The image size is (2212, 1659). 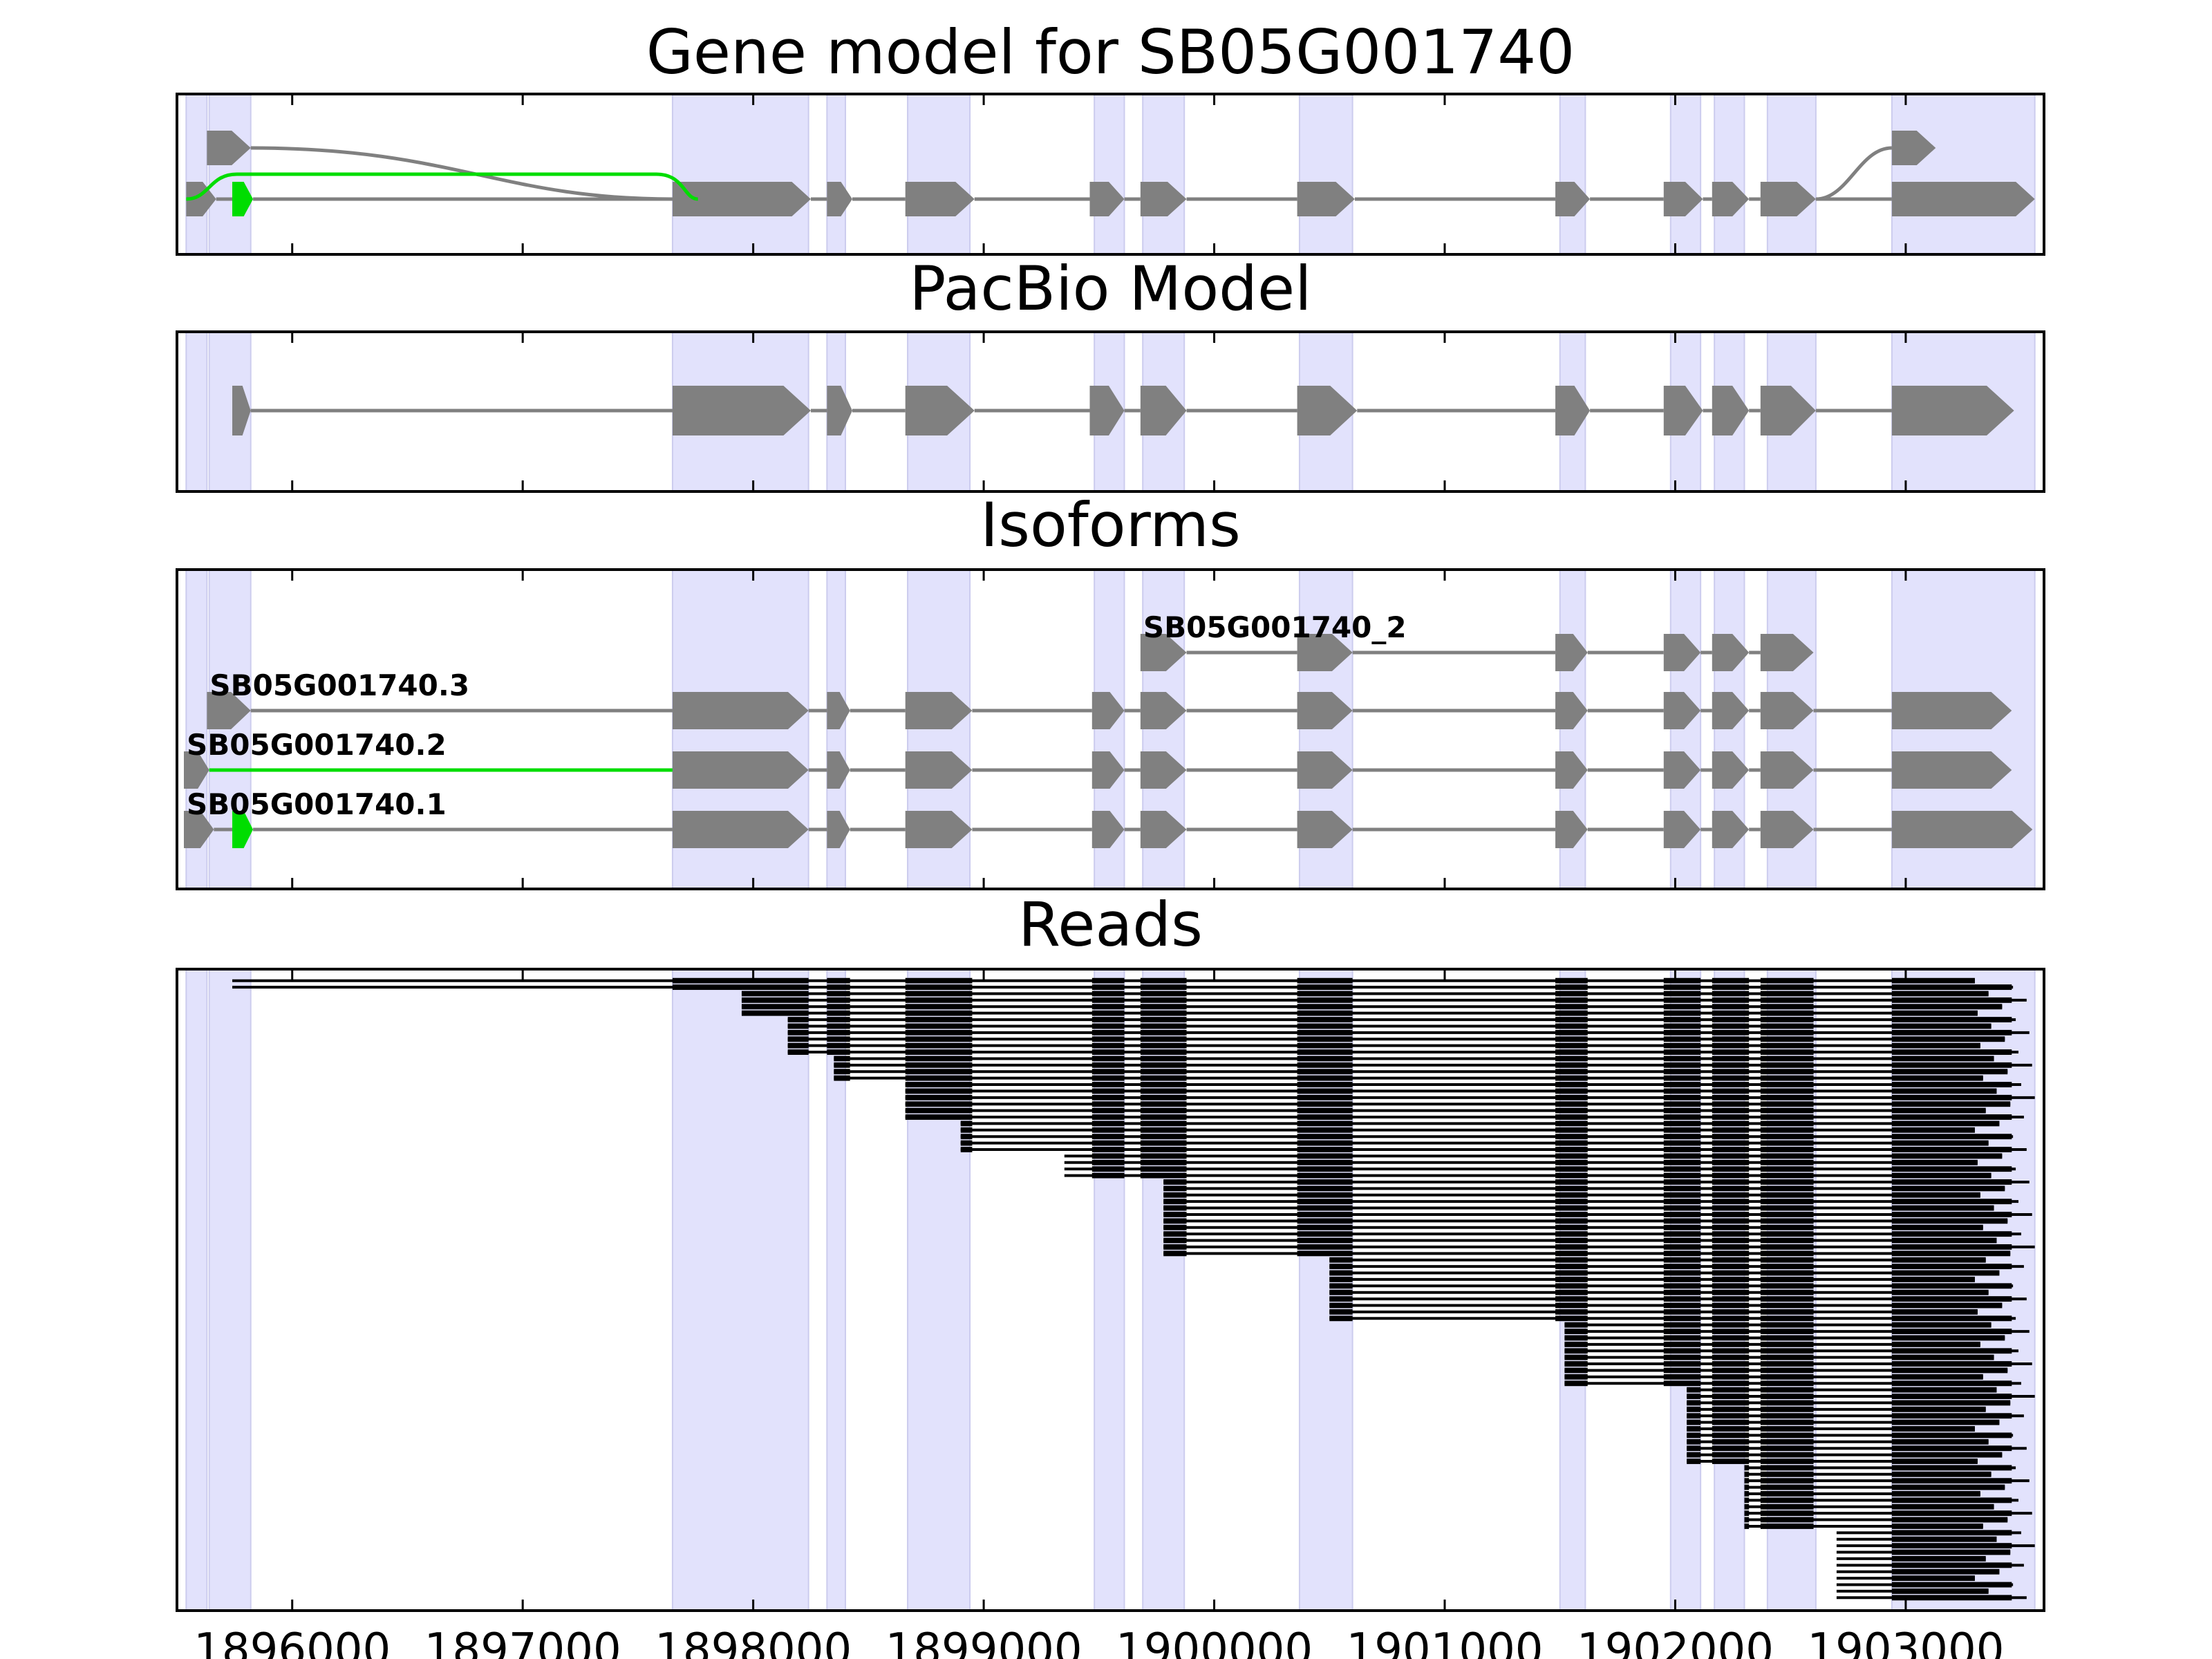 What do you see at coordinates (1107, 199) in the screenshot?
I see `gene-model-exon` at bounding box center [1107, 199].